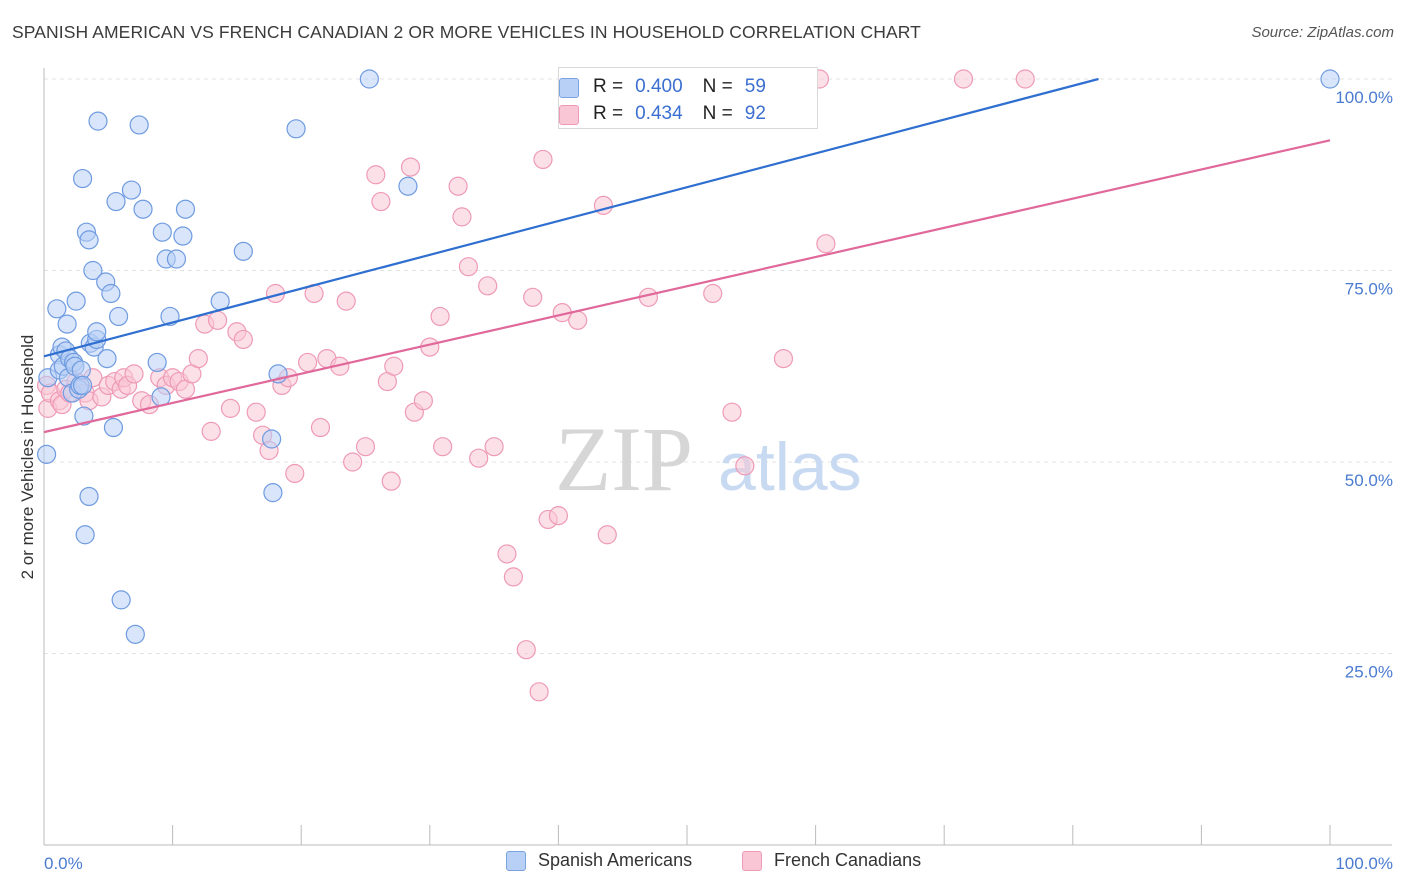  I want to click on bottom-legend: Spanish Americans French Canadians, so click(703, 865).